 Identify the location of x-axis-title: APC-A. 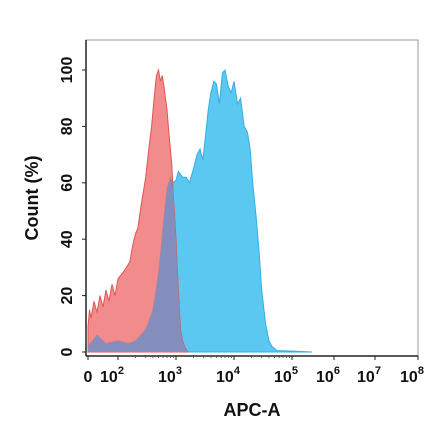
(252, 410).